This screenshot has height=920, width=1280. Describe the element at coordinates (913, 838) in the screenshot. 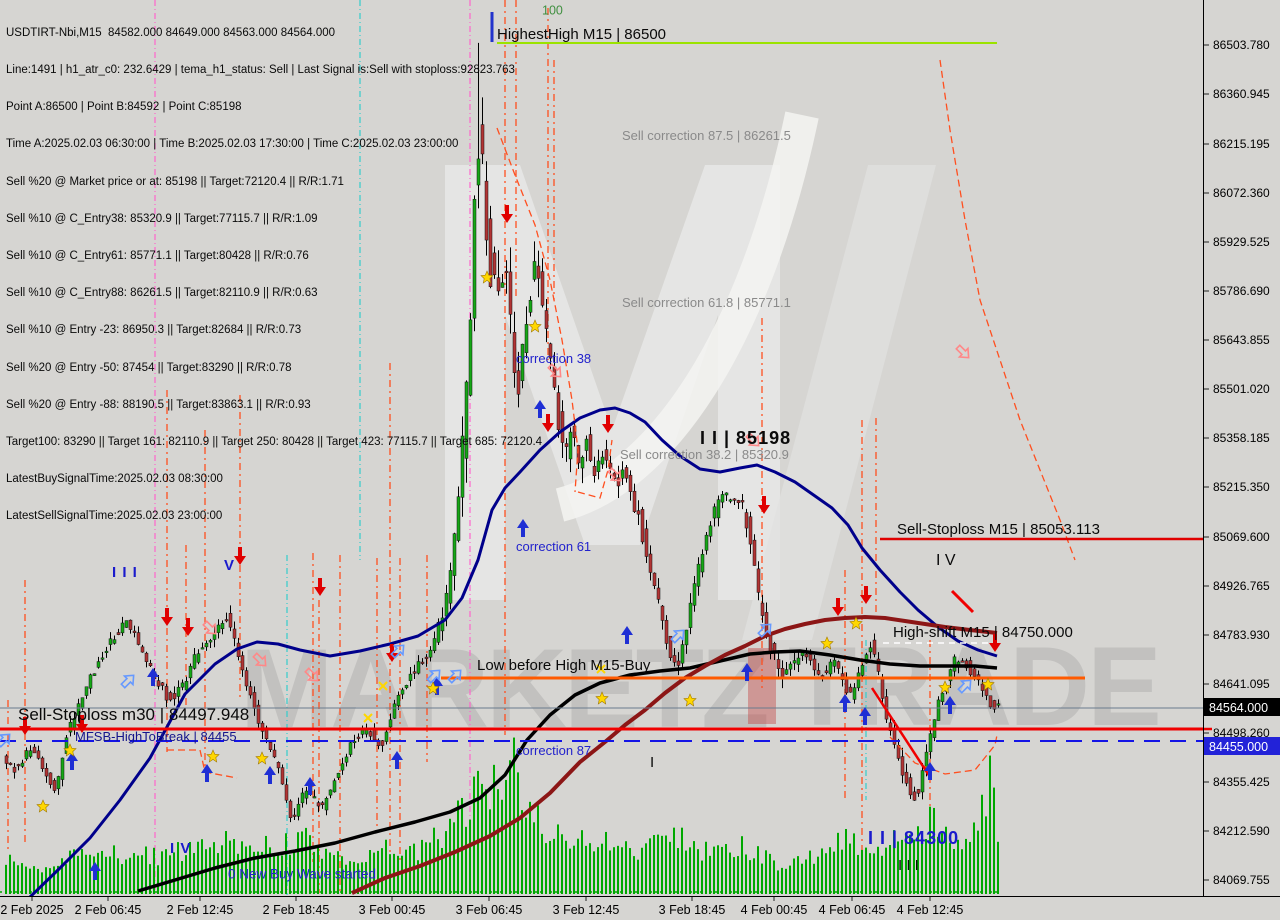

I see `annotation-label: I I | 84300` at that location.